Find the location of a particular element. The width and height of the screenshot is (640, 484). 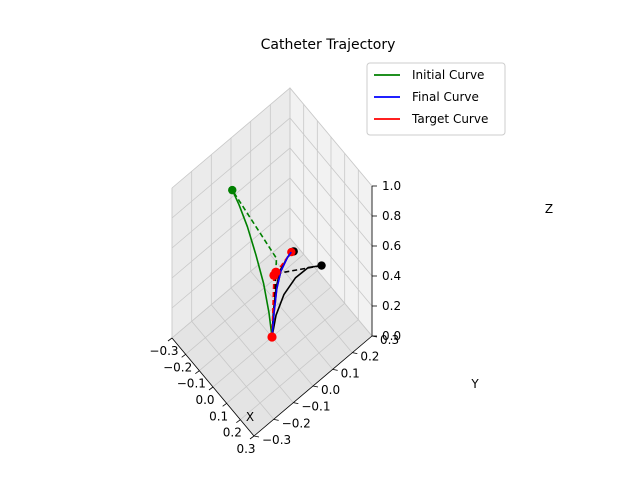

x-tick-label: 0.1 is located at coordinates (218, 416).